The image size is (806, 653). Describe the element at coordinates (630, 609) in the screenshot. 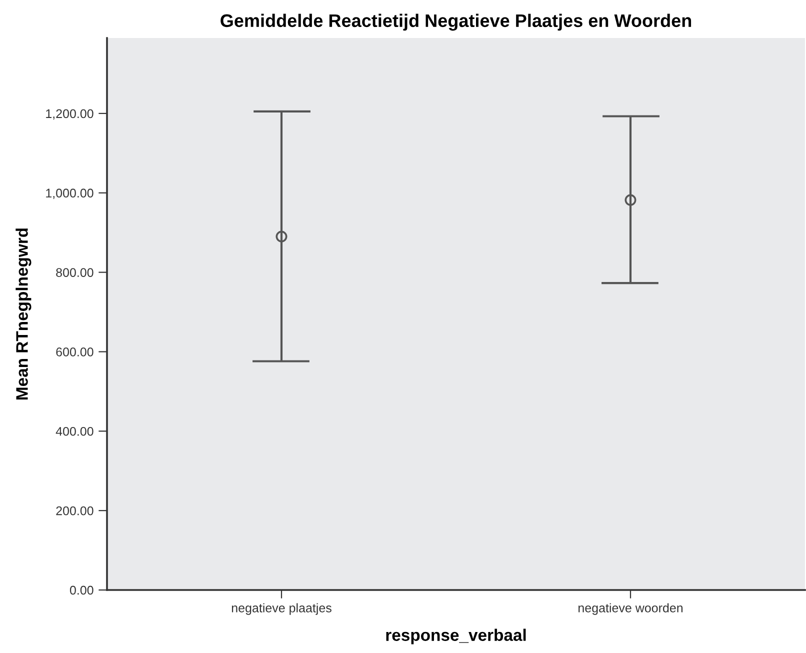

I see `x-tick-label: negatieve woorden` at that location.